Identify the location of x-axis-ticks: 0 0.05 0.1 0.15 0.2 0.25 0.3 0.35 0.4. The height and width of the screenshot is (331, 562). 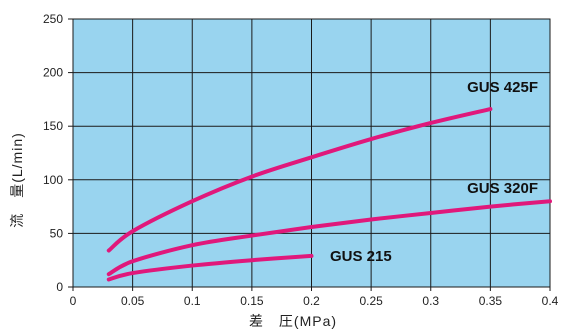
(314, 297).